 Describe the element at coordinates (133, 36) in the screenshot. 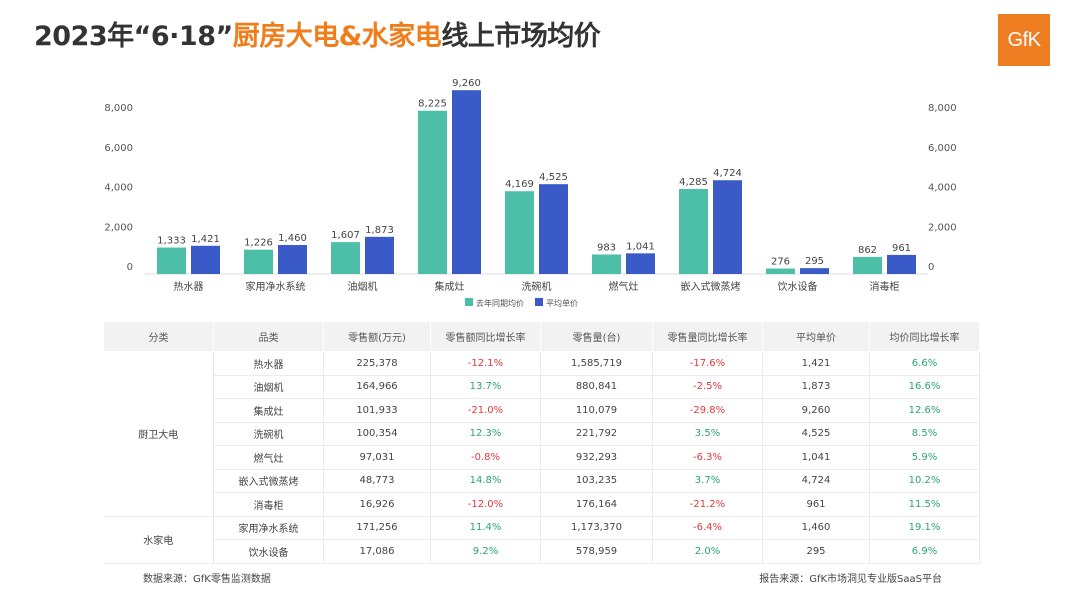

I see `title-prefix: 2023年“6·18”` at that location.